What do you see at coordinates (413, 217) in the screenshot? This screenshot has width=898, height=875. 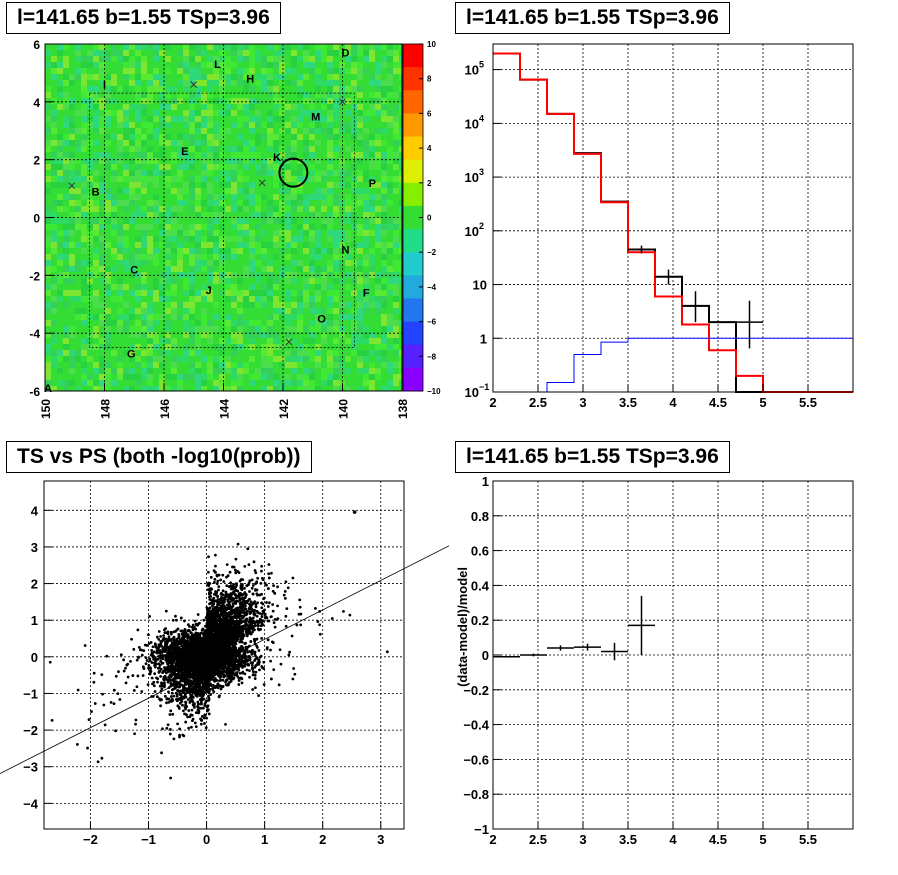 I see `colorbar-segment` at bounding box center [413, 217].